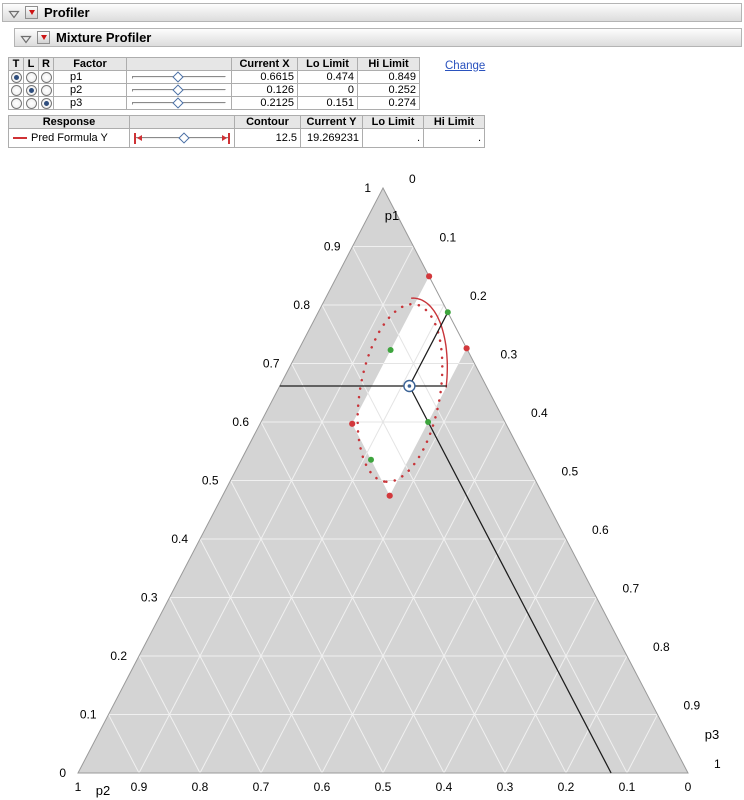 The height and width of the screenshot is (800, 744). Describe the element at coordinates (67, 12) in the screenshot. I see `panel-title: Profiler` at that location.